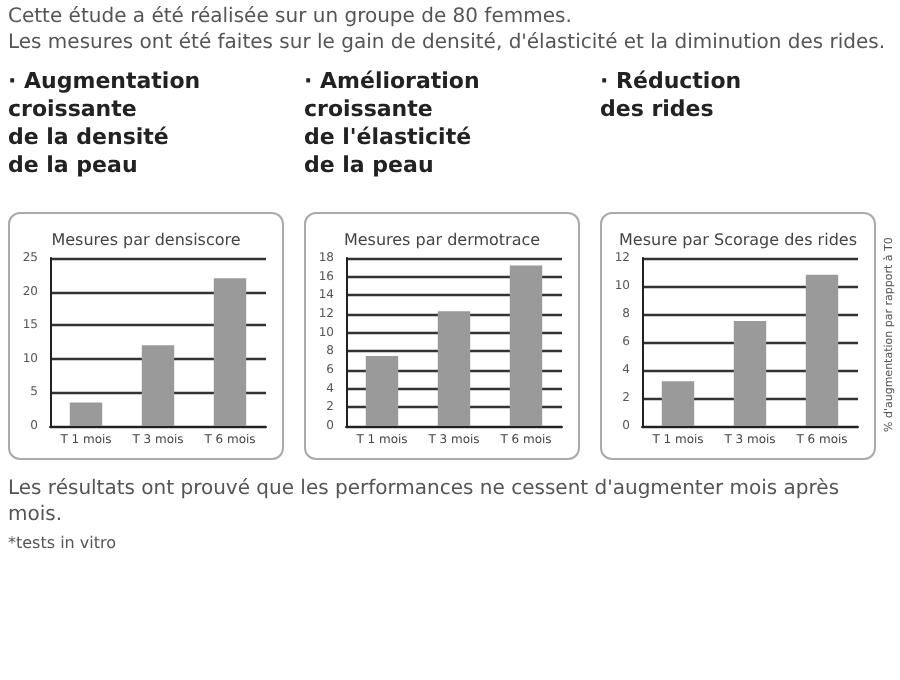  I want to click on text: Cette étude a été réalisée sur un groupe de 80 femmes., so click(291, 17).